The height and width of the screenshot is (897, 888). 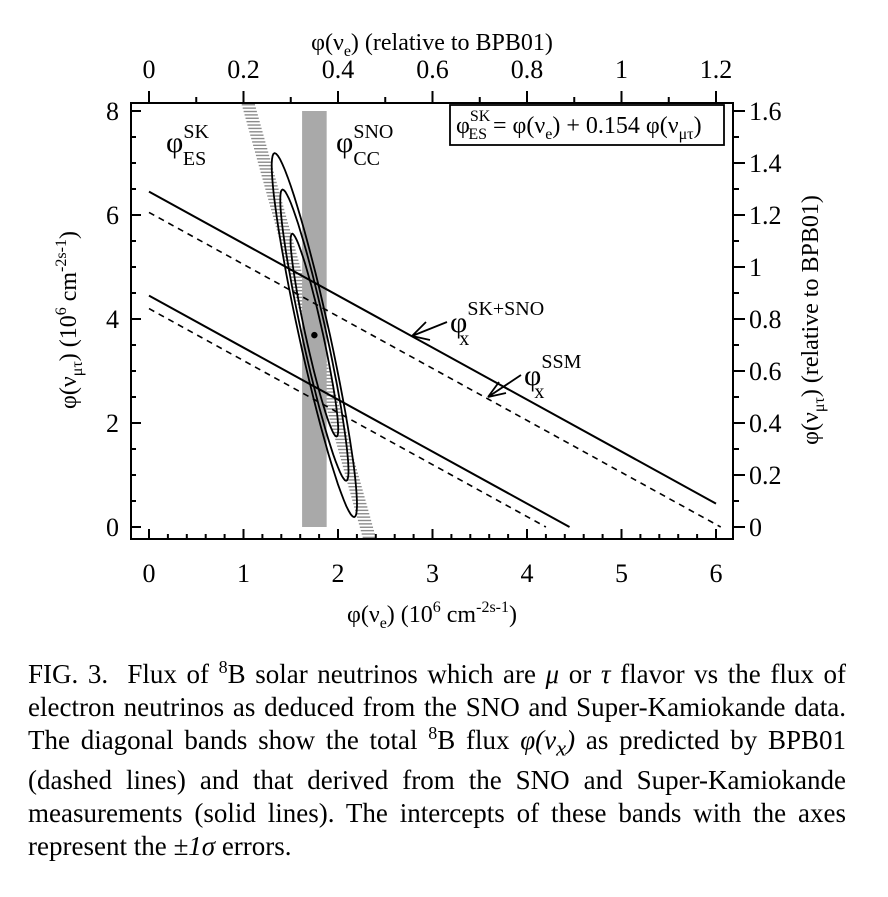 What do you see at coordinates (112, 423) in the screenshot?
I see `left-tick-label: 2` at bounding box center [112, 423].